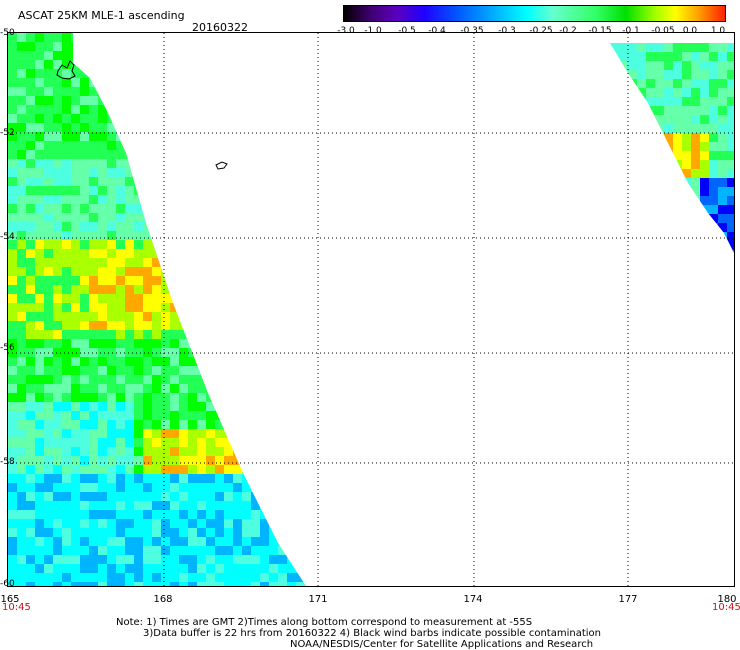 This screenshot has width=740, height=650. I want to click on colorbar-label: -0.35, so click(472, 31).